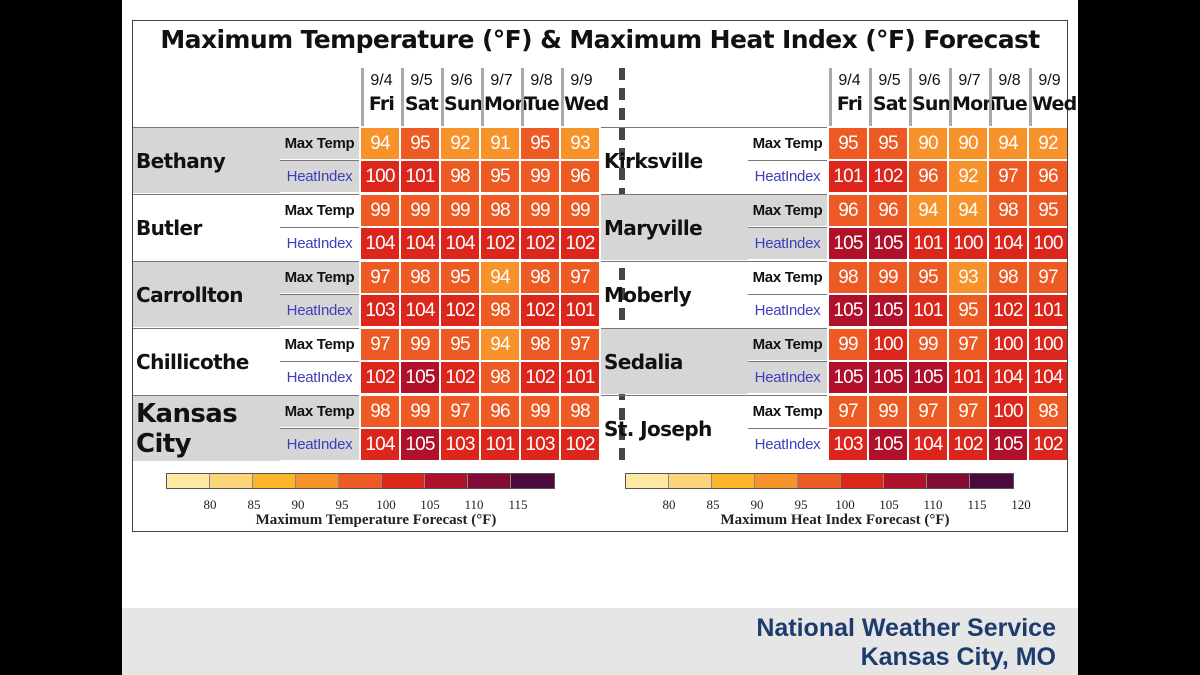 This screenshot has width=1200, height=675. I want to click on max-temp-row: 94 95 92 91 95 93, so click(481, 143).